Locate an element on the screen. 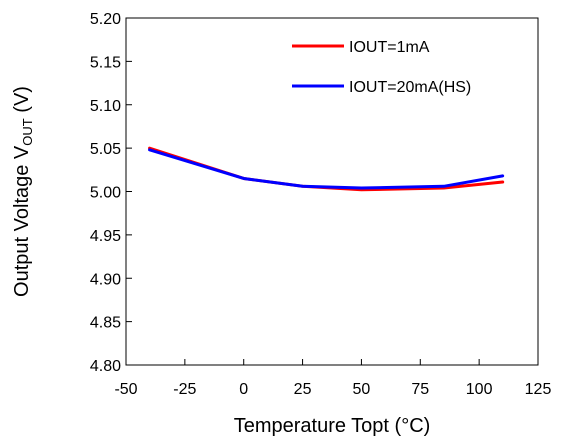  y-tick-label: 5.05 is located at coordinates (105, 149).